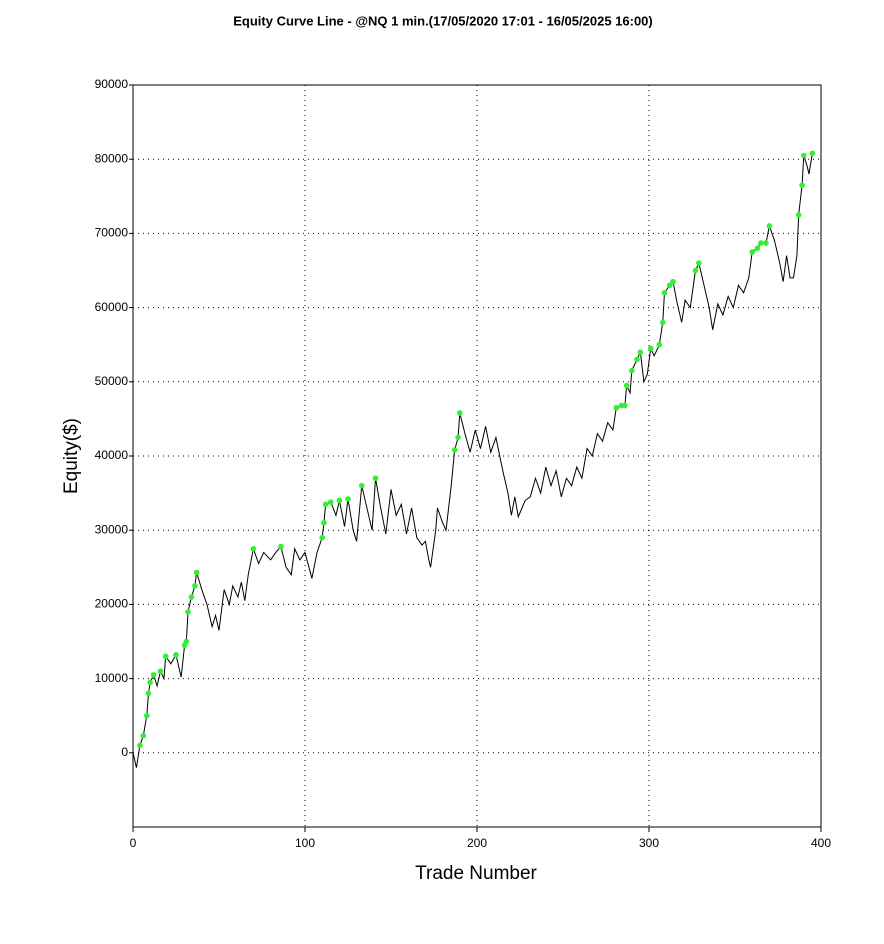 The image size is (884, 944). What do you see at coordinates (71, 456) in the screenshot?
I see `y-axis-title: Equity($)` at bounding box center [71, 456].